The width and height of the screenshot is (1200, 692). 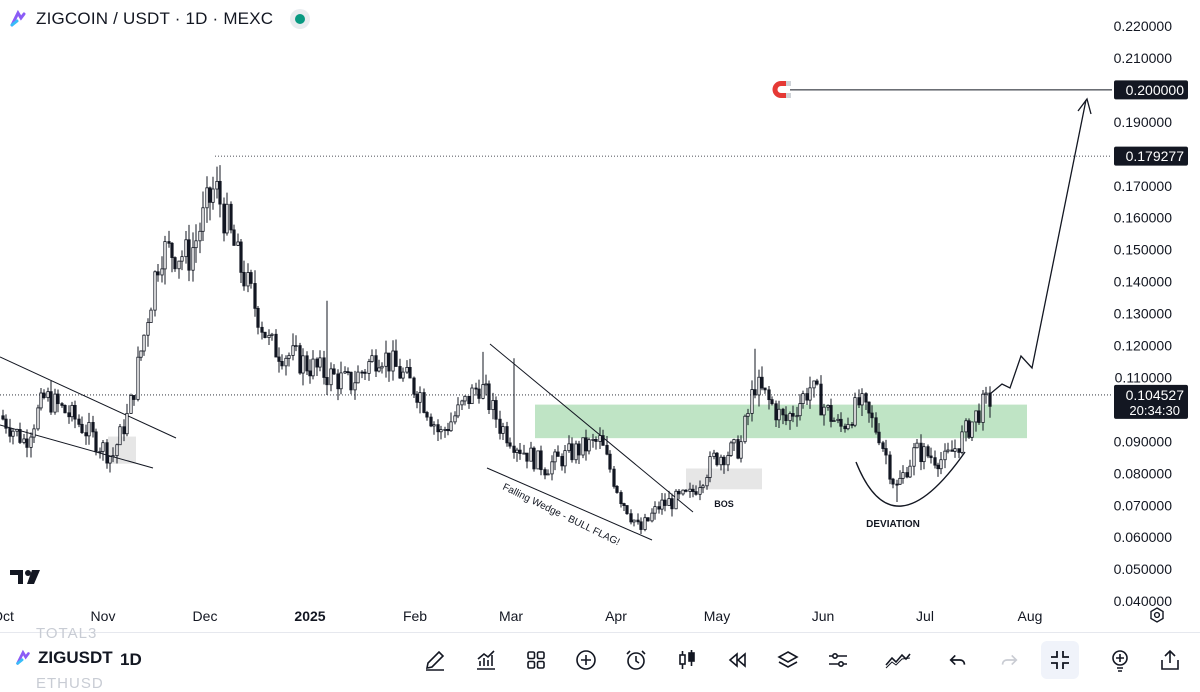 I want to click on share-icon, so click(x=1170, y=659).